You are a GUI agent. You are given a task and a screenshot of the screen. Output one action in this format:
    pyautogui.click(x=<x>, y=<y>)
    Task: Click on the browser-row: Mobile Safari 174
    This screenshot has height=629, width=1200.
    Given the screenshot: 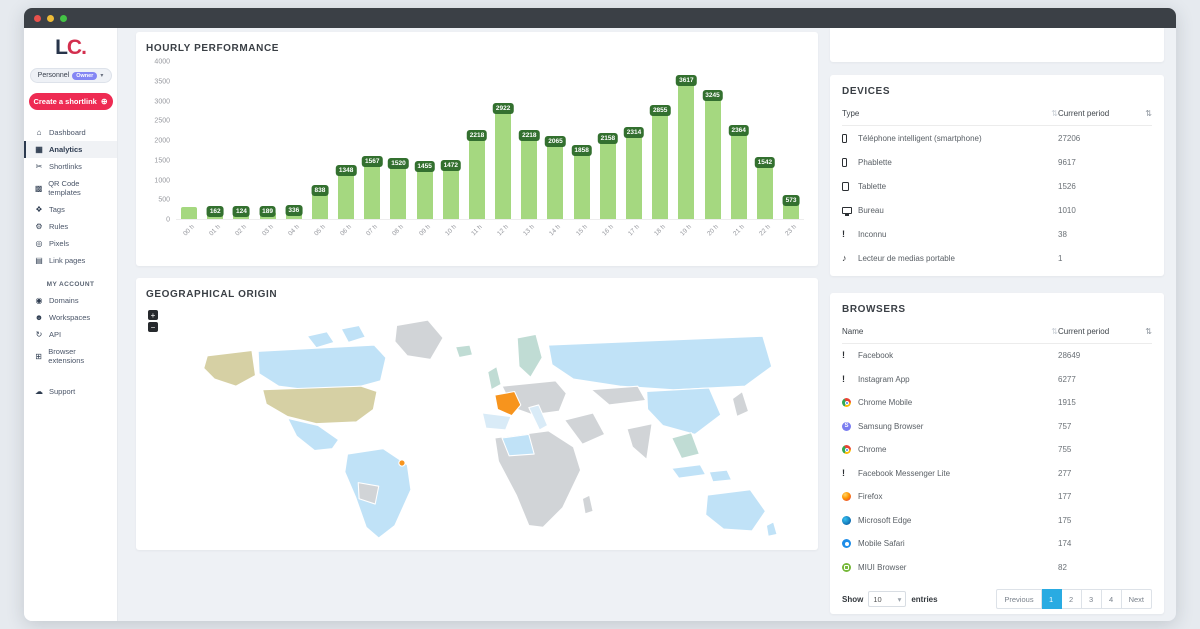 What is the action you would take?
    pyautogui.click(x=997, y=544)
    